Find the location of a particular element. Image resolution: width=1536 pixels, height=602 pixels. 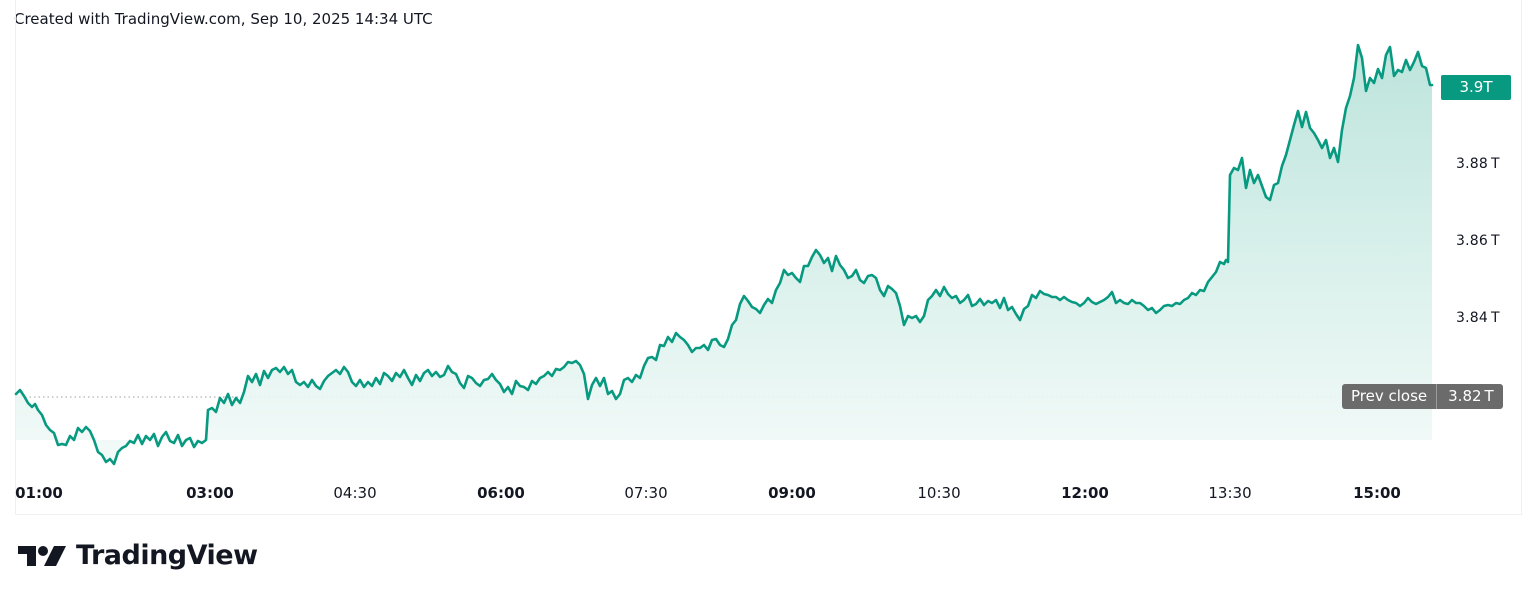

x-tick-0300: 03:00 is located at coordinates (210, 493).